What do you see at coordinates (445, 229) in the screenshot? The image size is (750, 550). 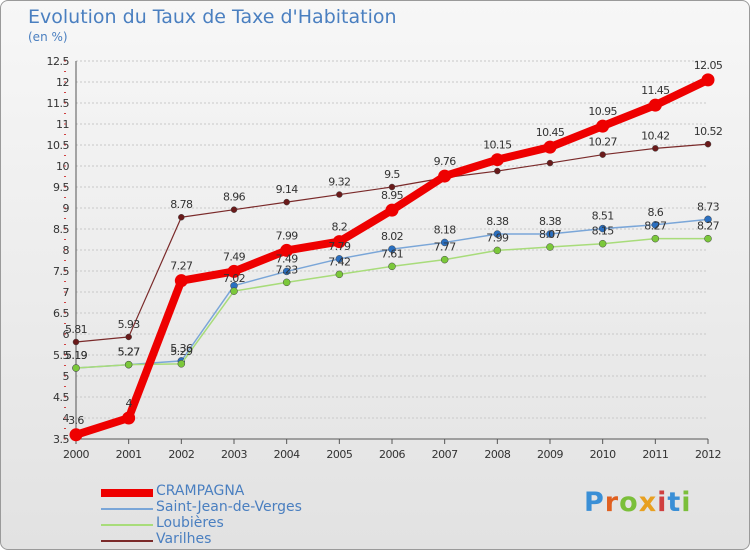 I see `data-label: 8.18` at bounding box center [445, 229].